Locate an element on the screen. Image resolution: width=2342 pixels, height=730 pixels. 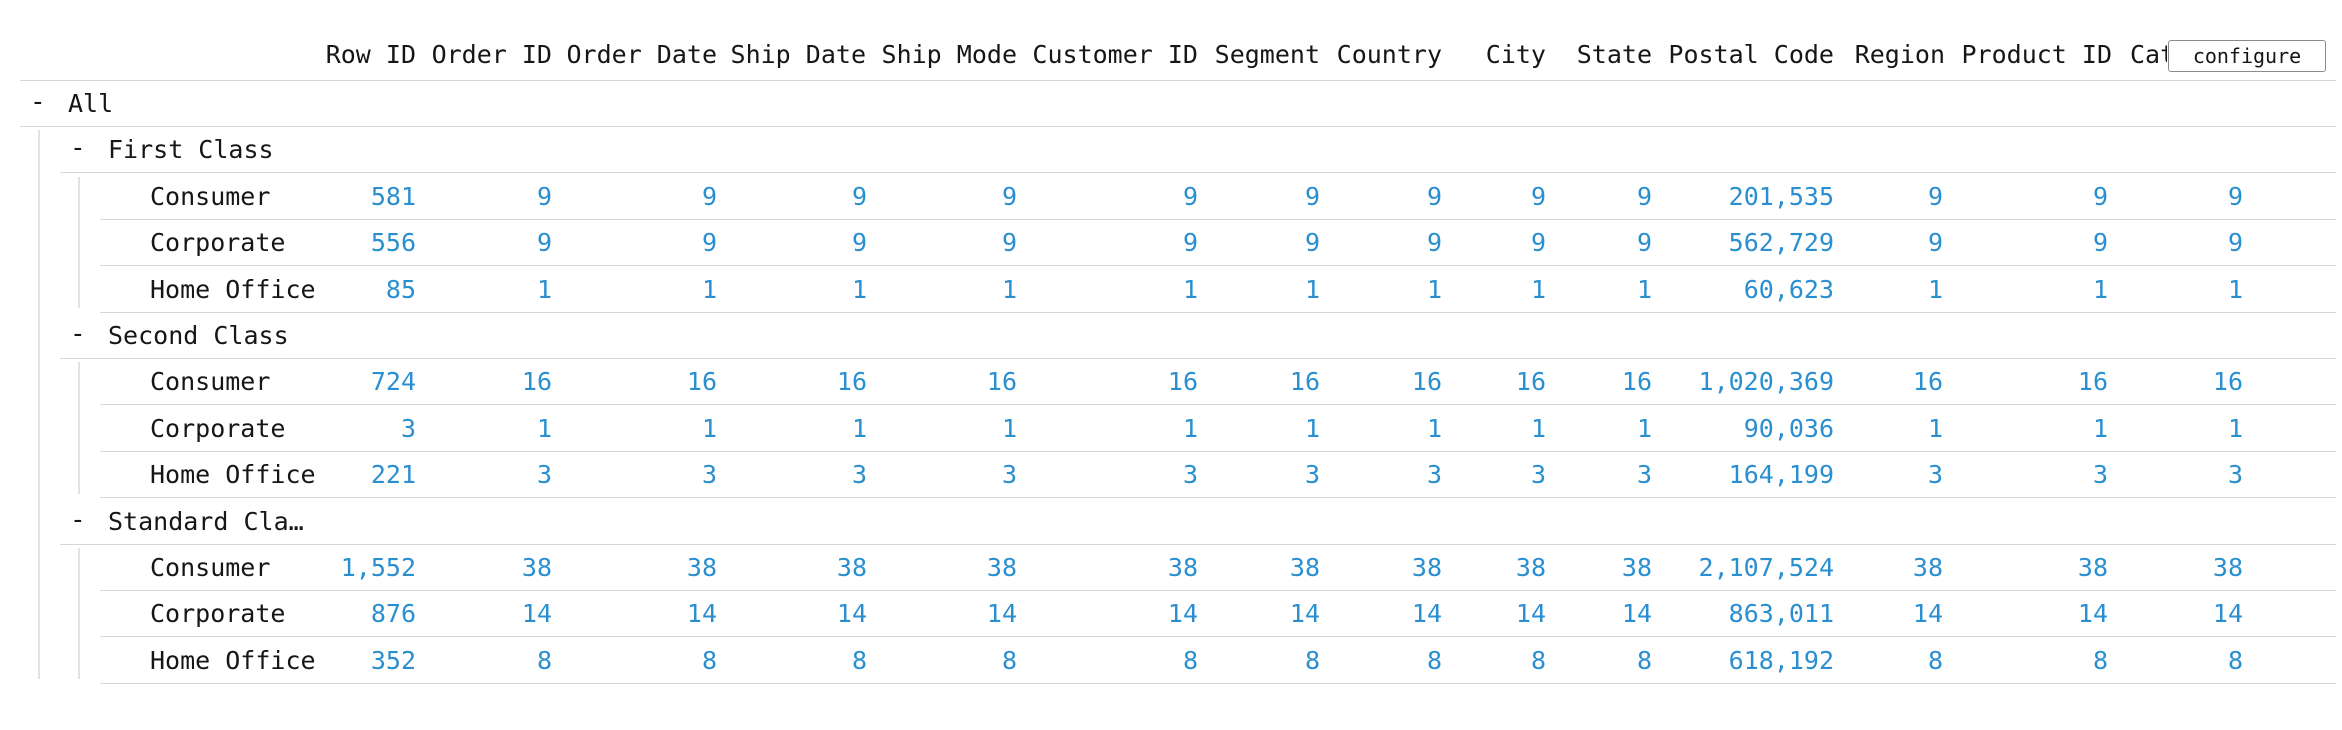
value-cell: 352 is located at coordinates (393, 660).